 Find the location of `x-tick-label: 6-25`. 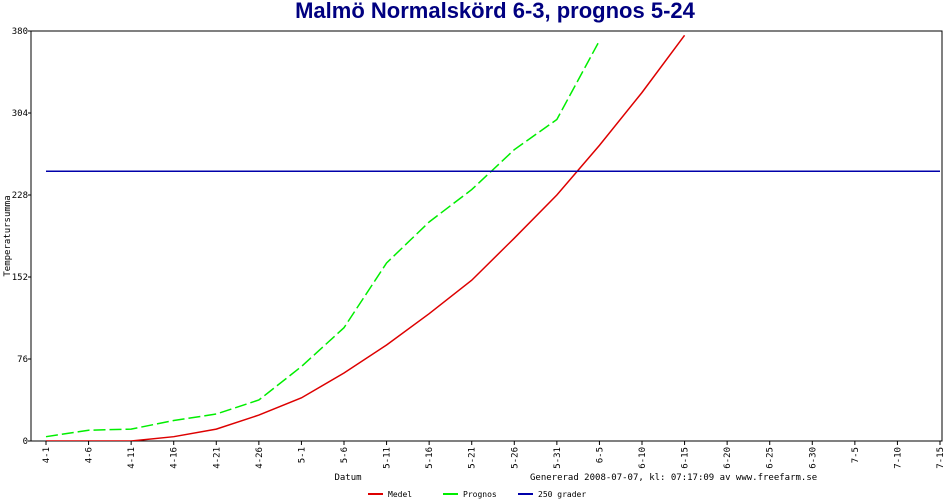

x-tick-label: 6-25 is located at coordinates (771, 458).